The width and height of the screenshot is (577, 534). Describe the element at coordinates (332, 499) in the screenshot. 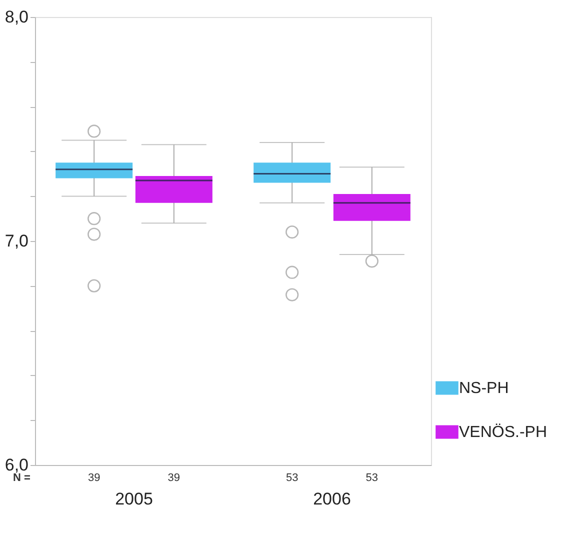

I see `x-tick-label: 2006` at that location.